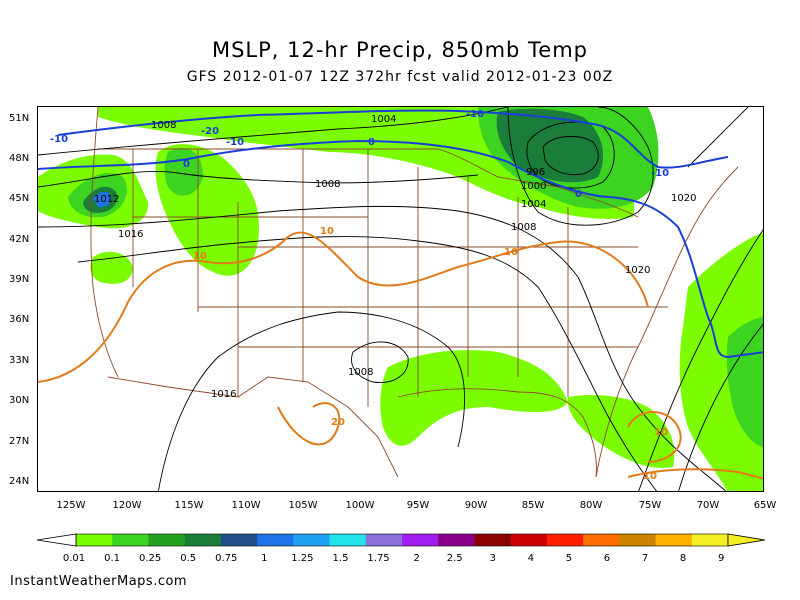  What do you see at coordinates (454, 558) in the screenshot?
I see `colorbar-label: 2.5` at bounding box center [454, 558].